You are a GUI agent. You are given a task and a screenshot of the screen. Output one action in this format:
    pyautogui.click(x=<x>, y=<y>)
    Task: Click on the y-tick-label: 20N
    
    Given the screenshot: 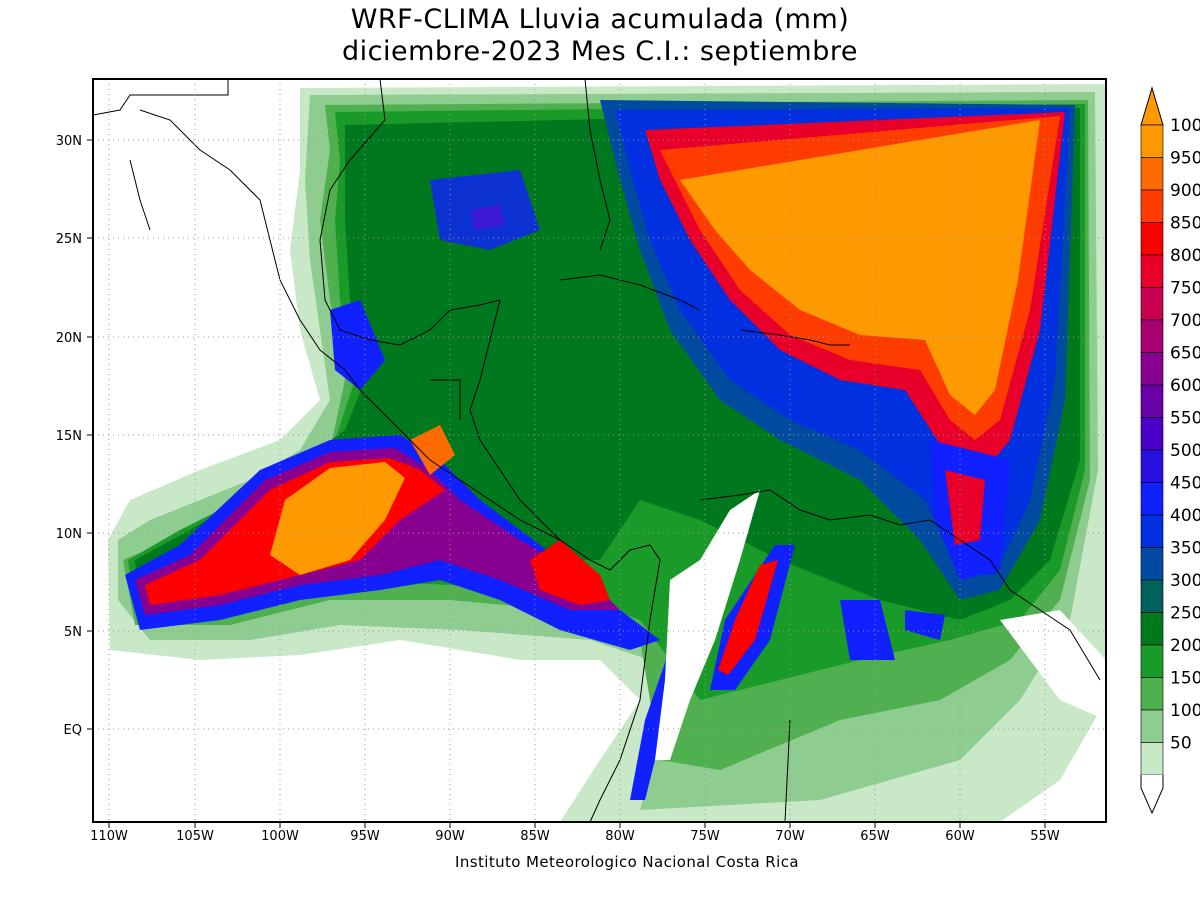 What is the action you would take?
    pyautogui.click(x=69, y=338)
    